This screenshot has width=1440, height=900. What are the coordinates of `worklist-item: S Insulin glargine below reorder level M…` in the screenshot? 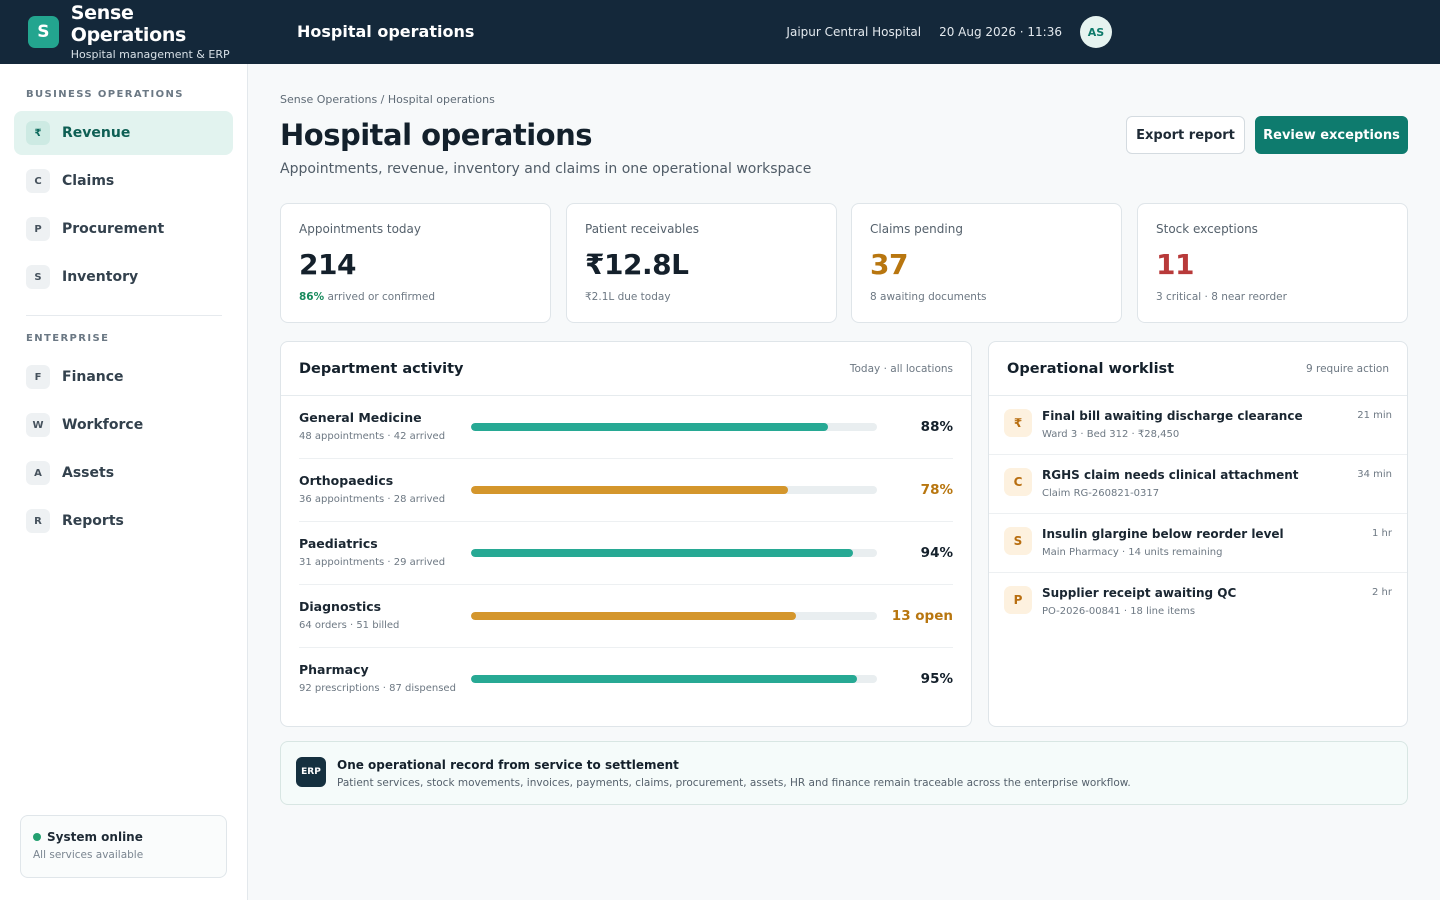 It's located at (1198, 543).